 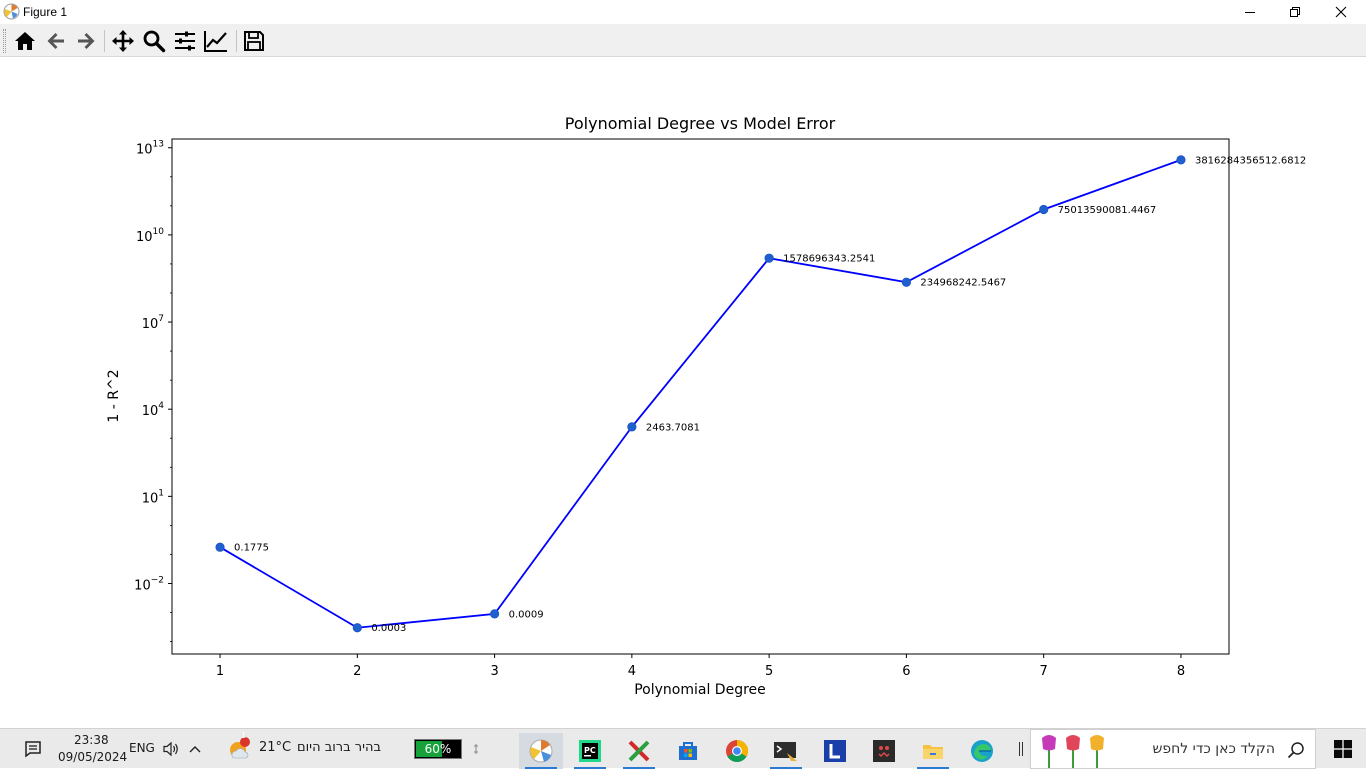 I want to click on save-icon, so click(x=254, y=41).